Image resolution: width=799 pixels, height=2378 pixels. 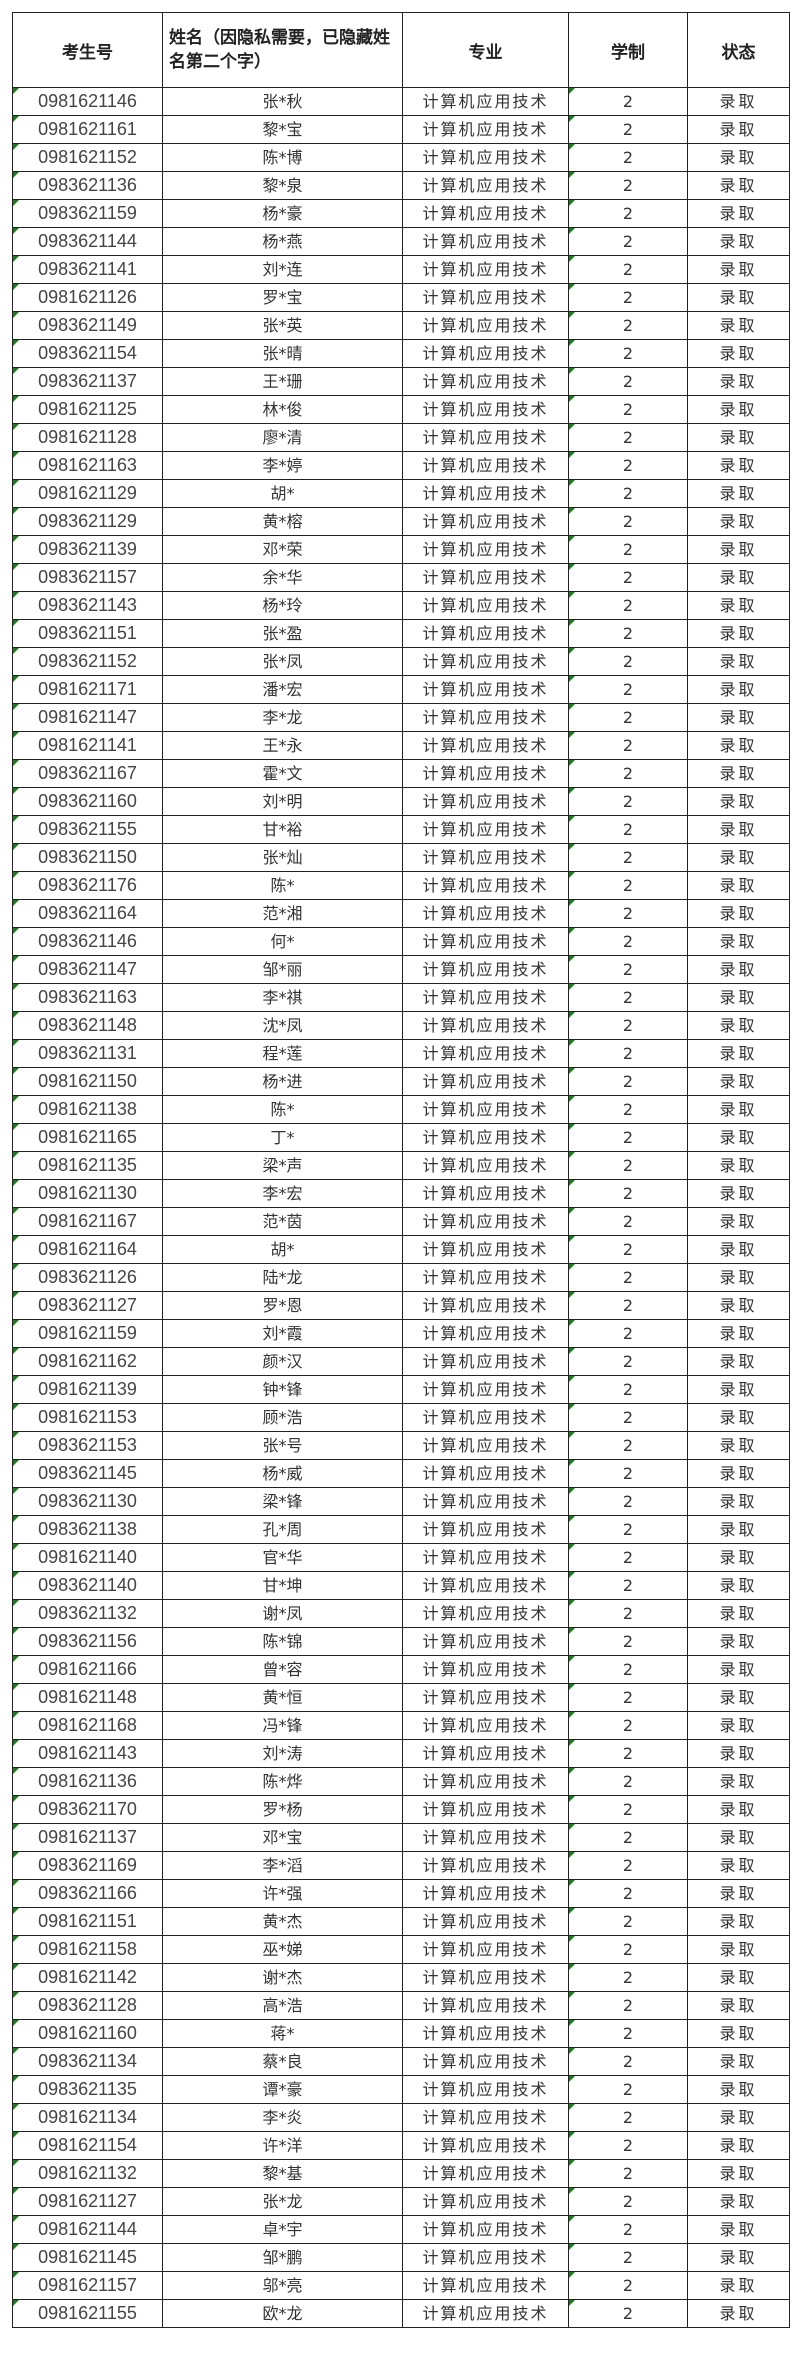 I want to click on table-row: 0981621137 邓*宝 计算机应用技术 2 录取, so click(x=401, y=1837).